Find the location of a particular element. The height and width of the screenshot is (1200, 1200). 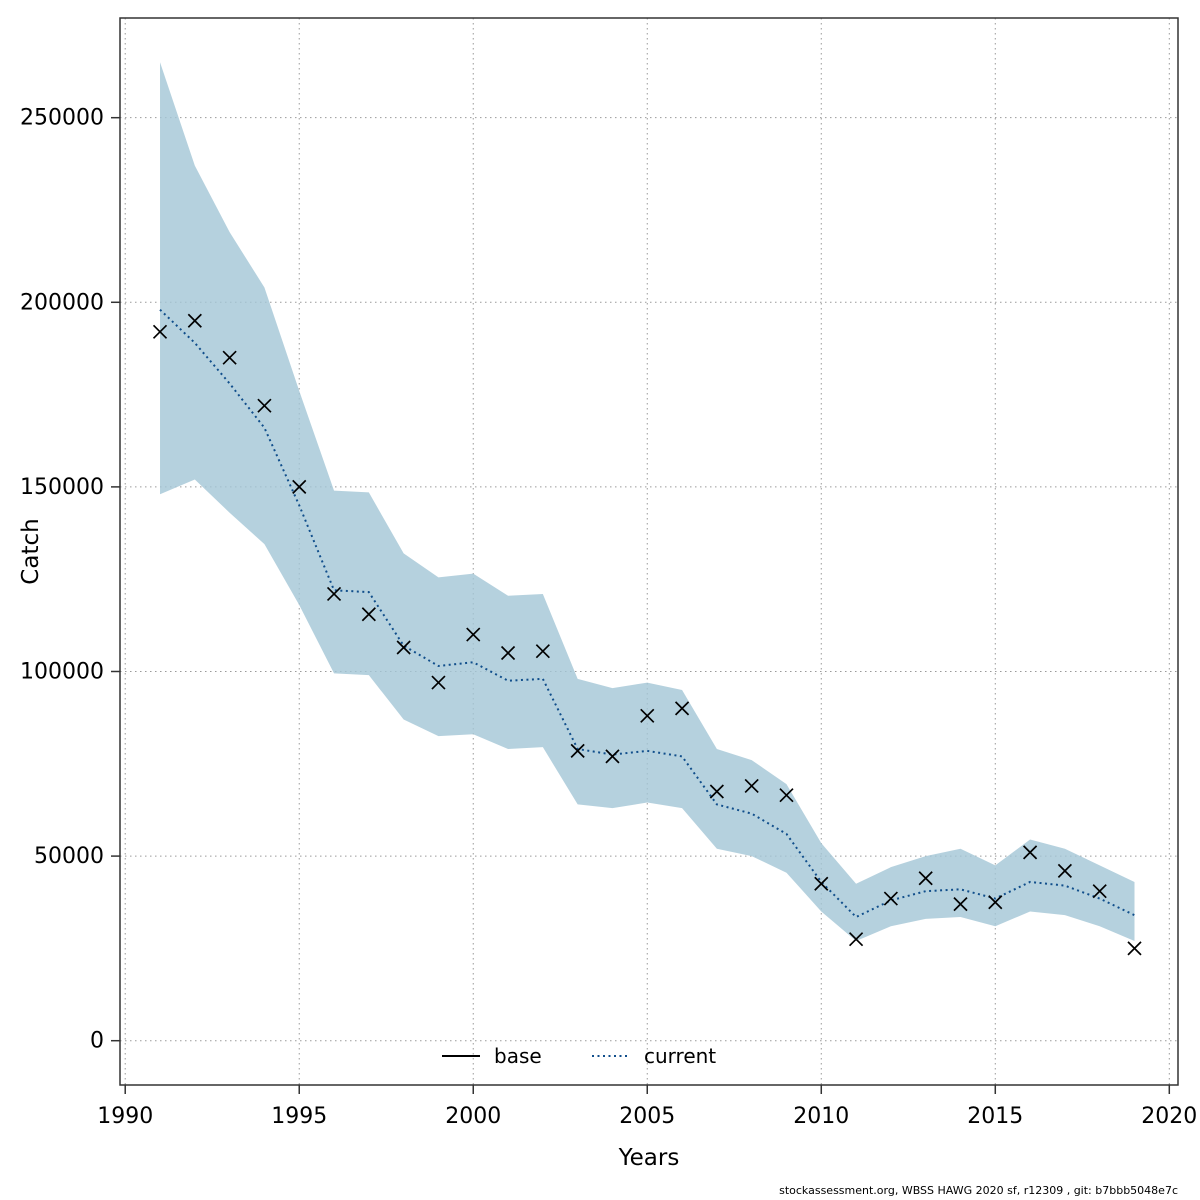

x-tick-labels: 1990 1995 2000 2005 2010 2015 2020 is located at coordinates (647, 1116).